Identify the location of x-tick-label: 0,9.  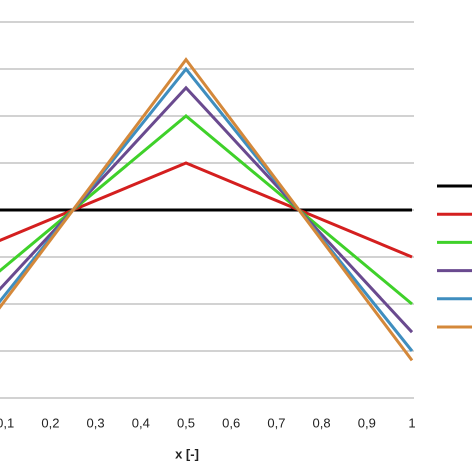
(367, 422).